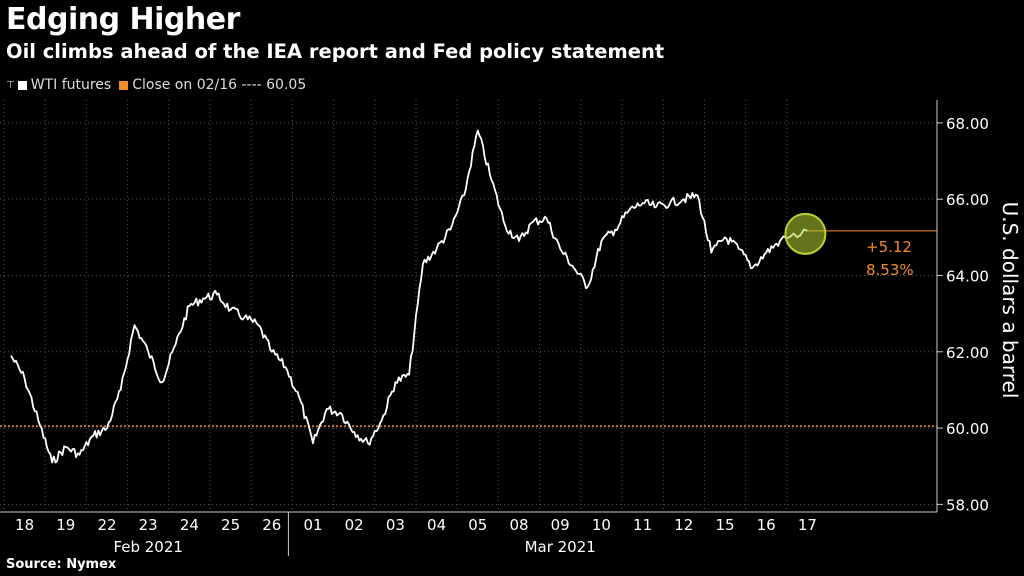  Describe the element at coordinates (967, 429) in the screenshot. I see `y-tick-label: 60.00` at that location.